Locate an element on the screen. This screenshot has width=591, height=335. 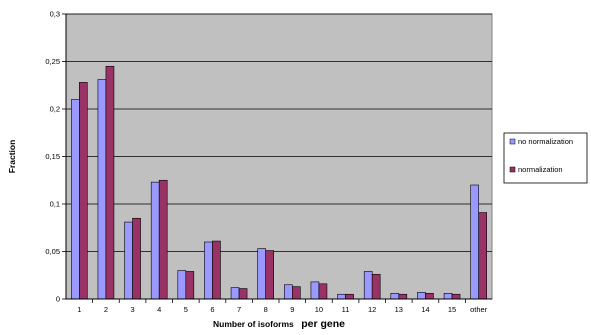
y-tick-label: 0,25 is located at coordinates (52, 61).